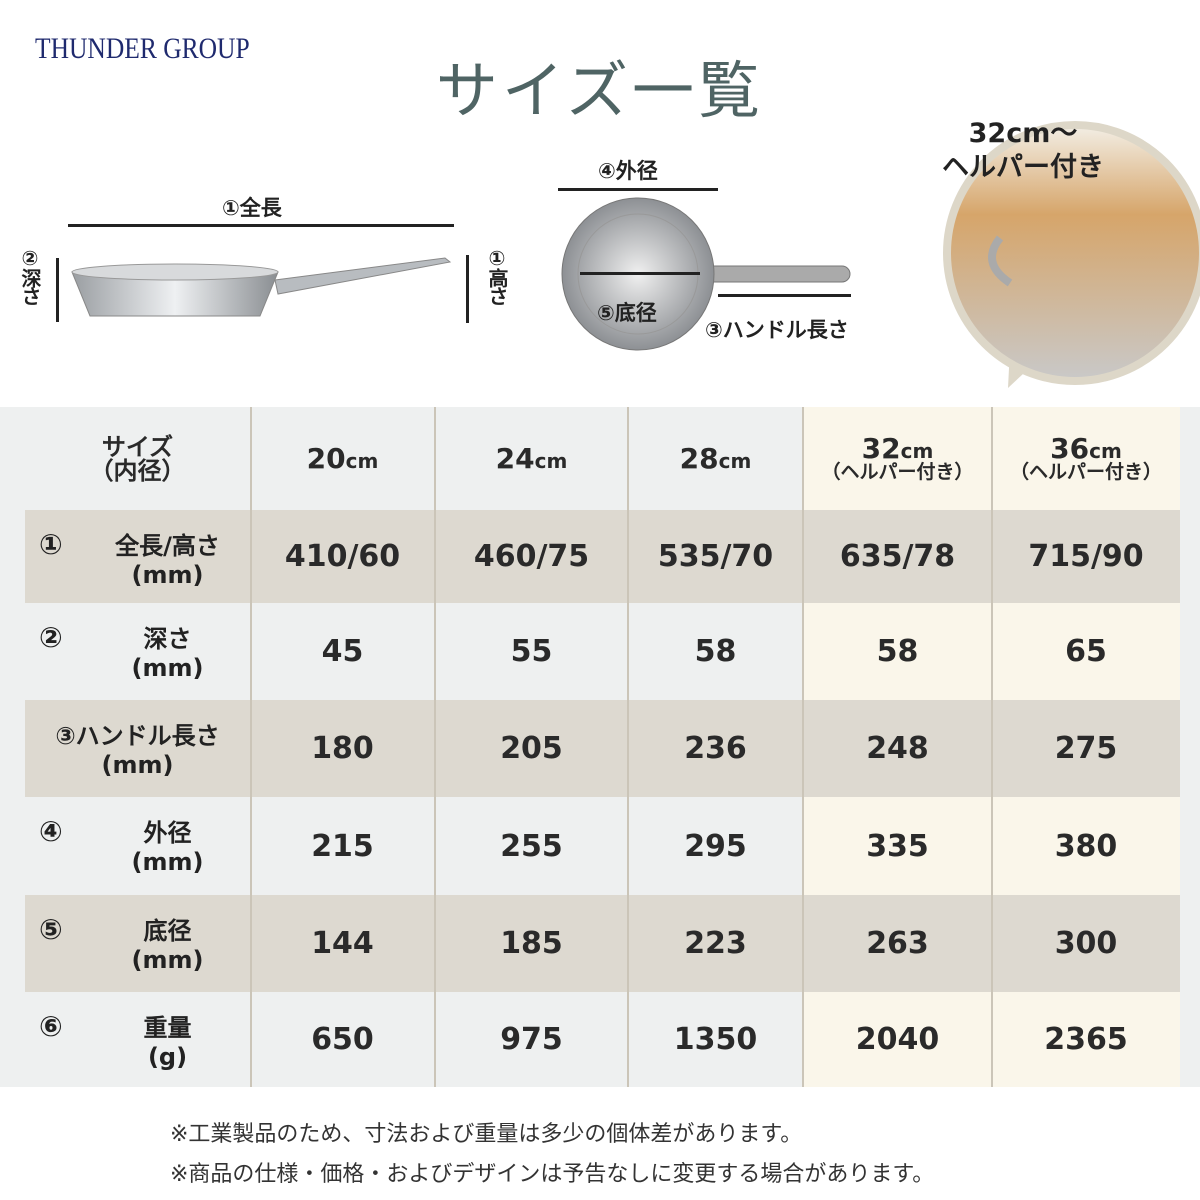 Image resolution: width=1200 pixels, height=1200 pixels. I want to click on row-name: 底径 (mm), so click(167, 945).